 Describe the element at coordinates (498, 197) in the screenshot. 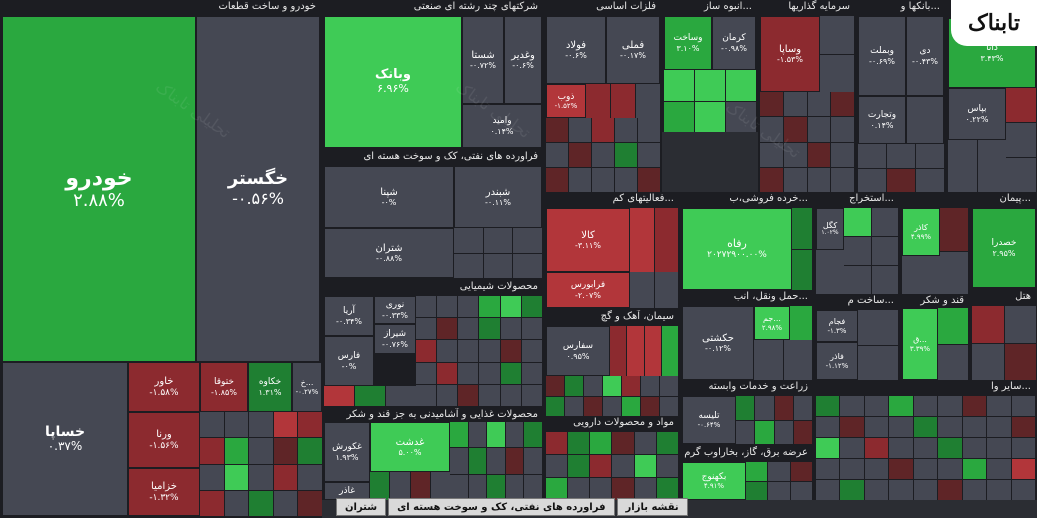

I see `tile-shbandar: شبندر -۰.۱۱%` at that location.